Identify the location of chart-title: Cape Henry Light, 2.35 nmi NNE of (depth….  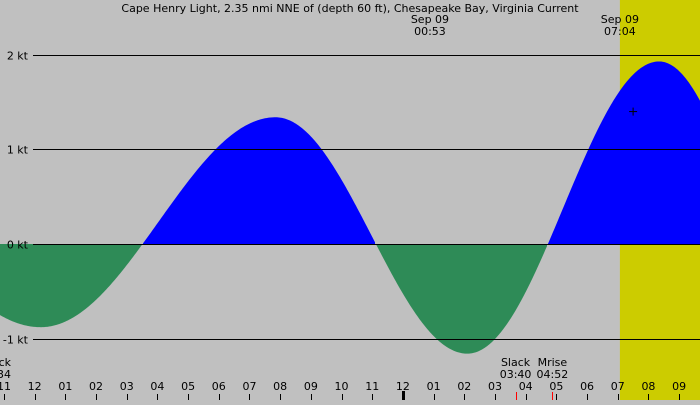
(350, 8).